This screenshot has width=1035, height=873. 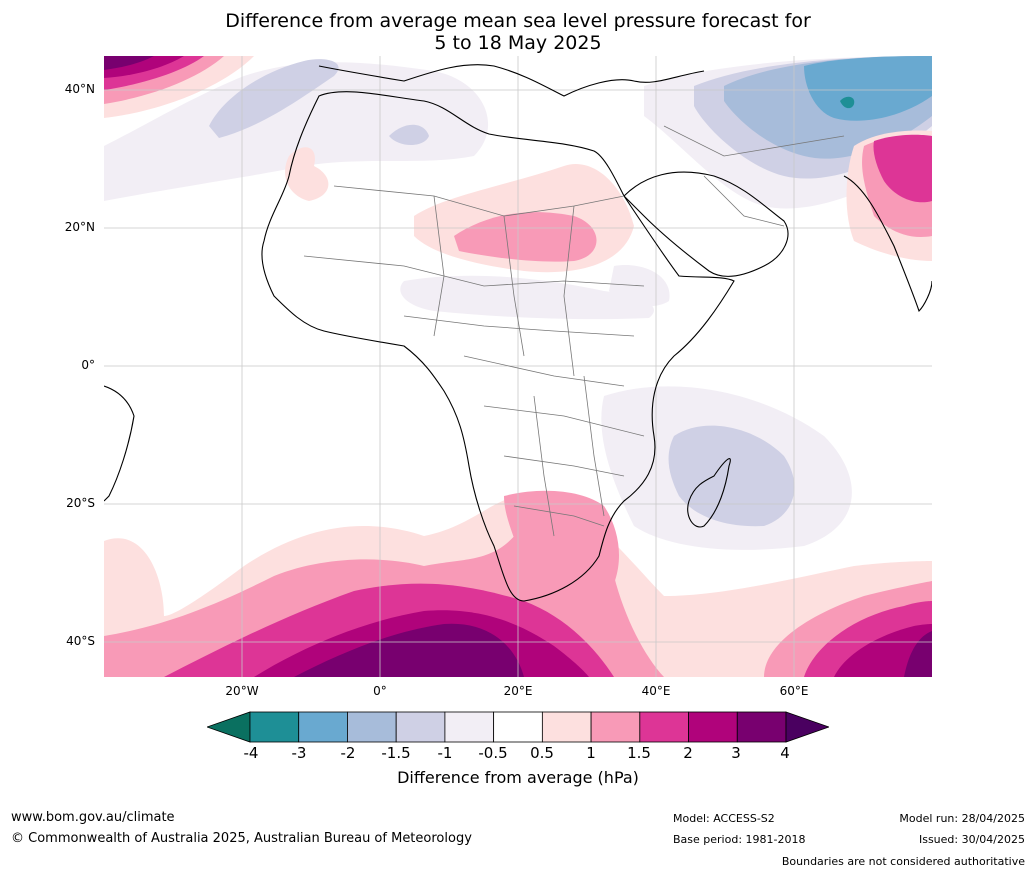 I want to click on colorbar-tick: -1, so click(x=445, y=753).